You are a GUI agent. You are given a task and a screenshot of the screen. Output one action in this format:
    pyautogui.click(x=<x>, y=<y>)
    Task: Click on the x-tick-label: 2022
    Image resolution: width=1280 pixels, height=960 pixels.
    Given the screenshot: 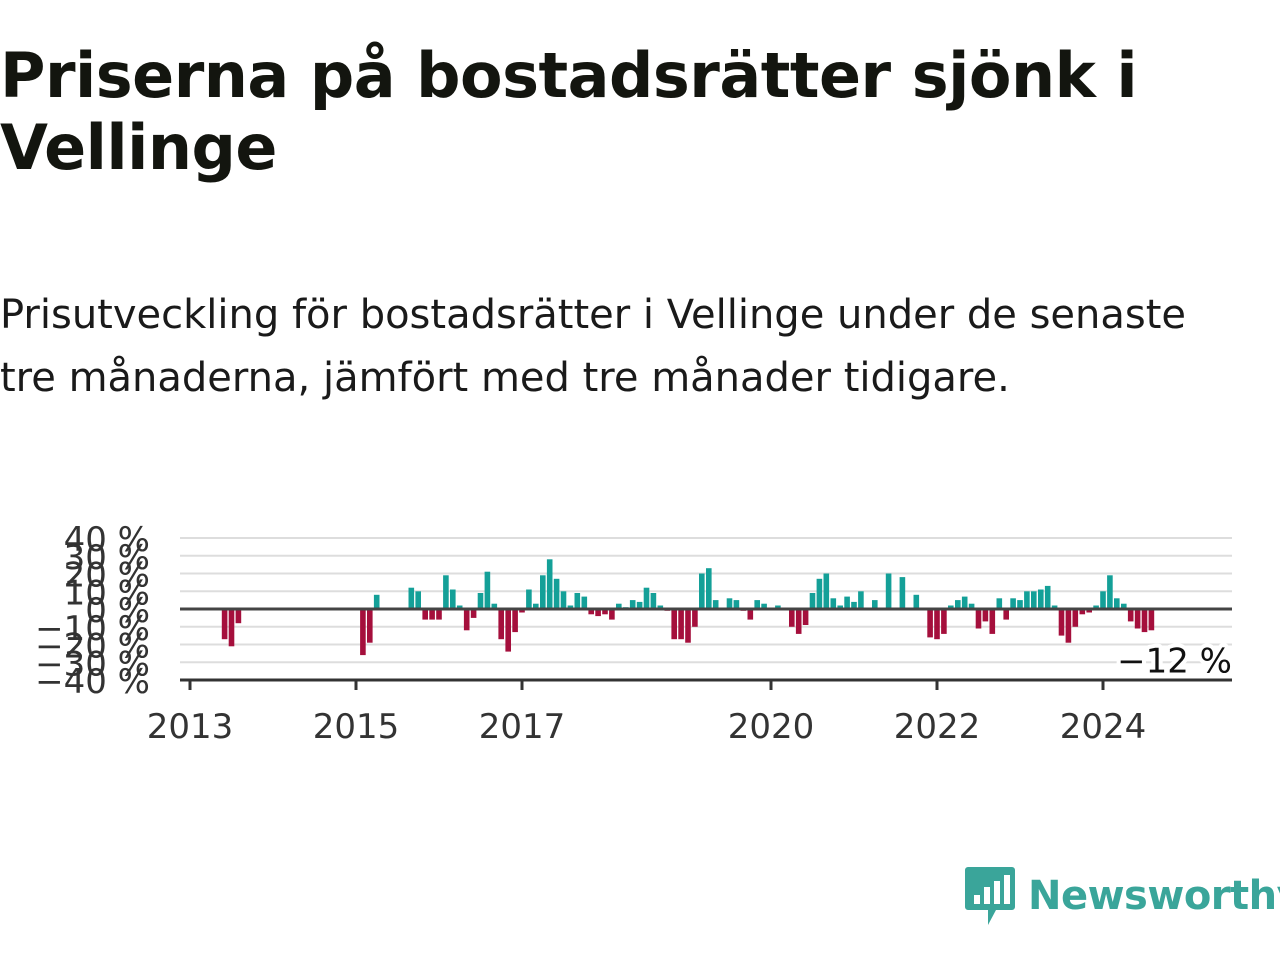 What is the action you would take?
    pyautogui.click(x=937, y=727)
    